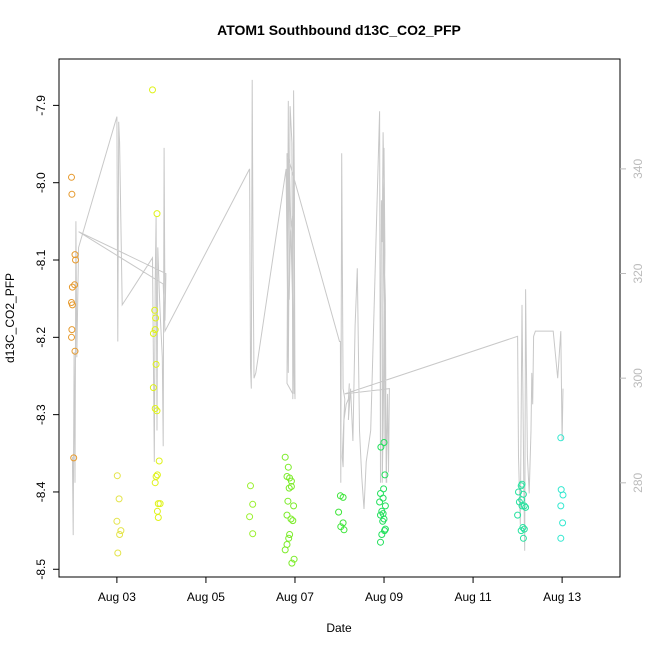 This screenshot has width=650, height=650. Describe the element at coordinates (295, 597) in the screenshot. I see `x-tick-label: Aug 07` at that location.